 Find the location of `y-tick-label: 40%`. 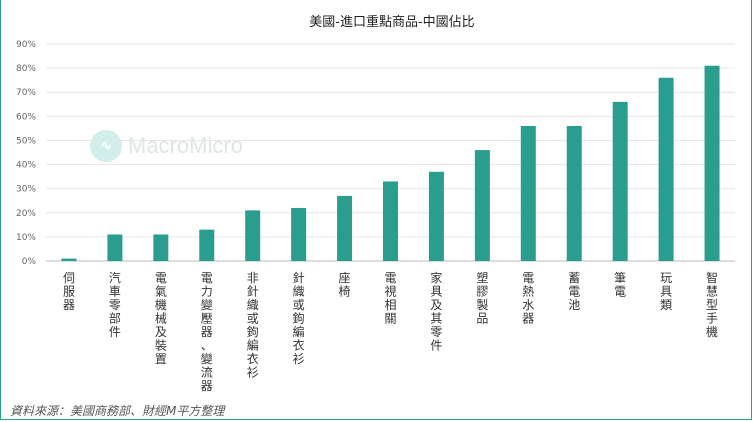

y-tick-label: 40% is located at coordinates (26, 166).